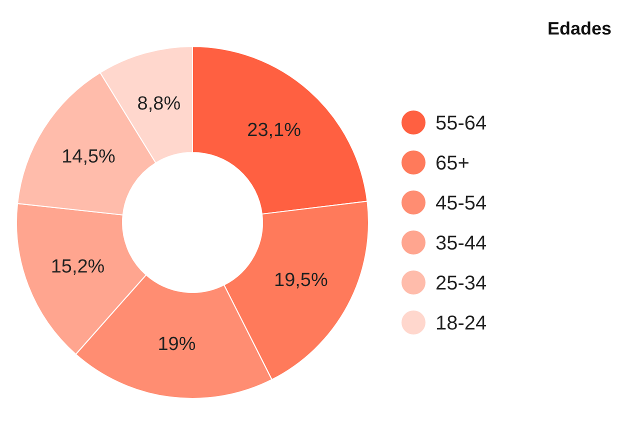 The image size is (633, 422). Describe the element at coordinates (301, 281) in the screenshot. I see `data-label: 19,5%` at that location.